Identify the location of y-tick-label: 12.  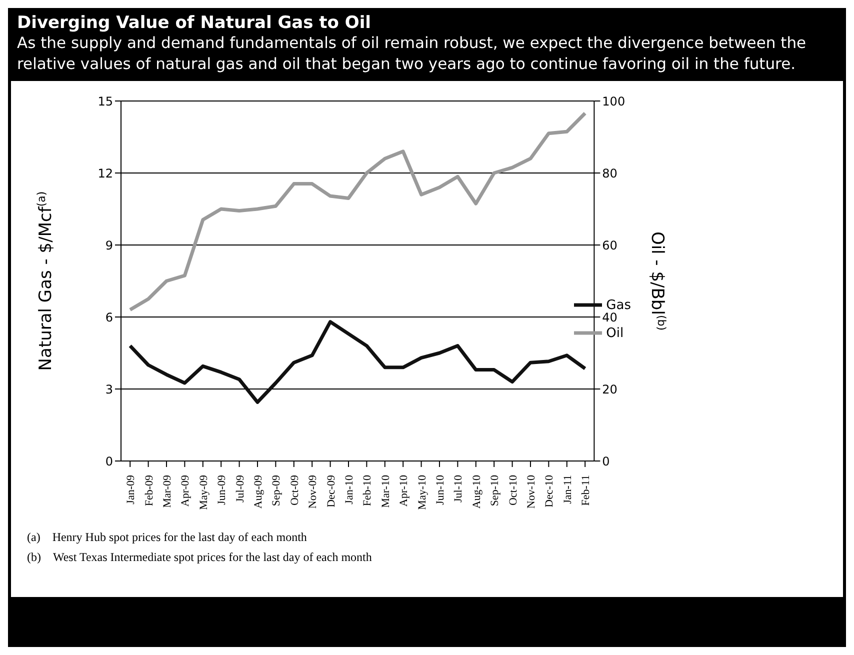
(105, 173).